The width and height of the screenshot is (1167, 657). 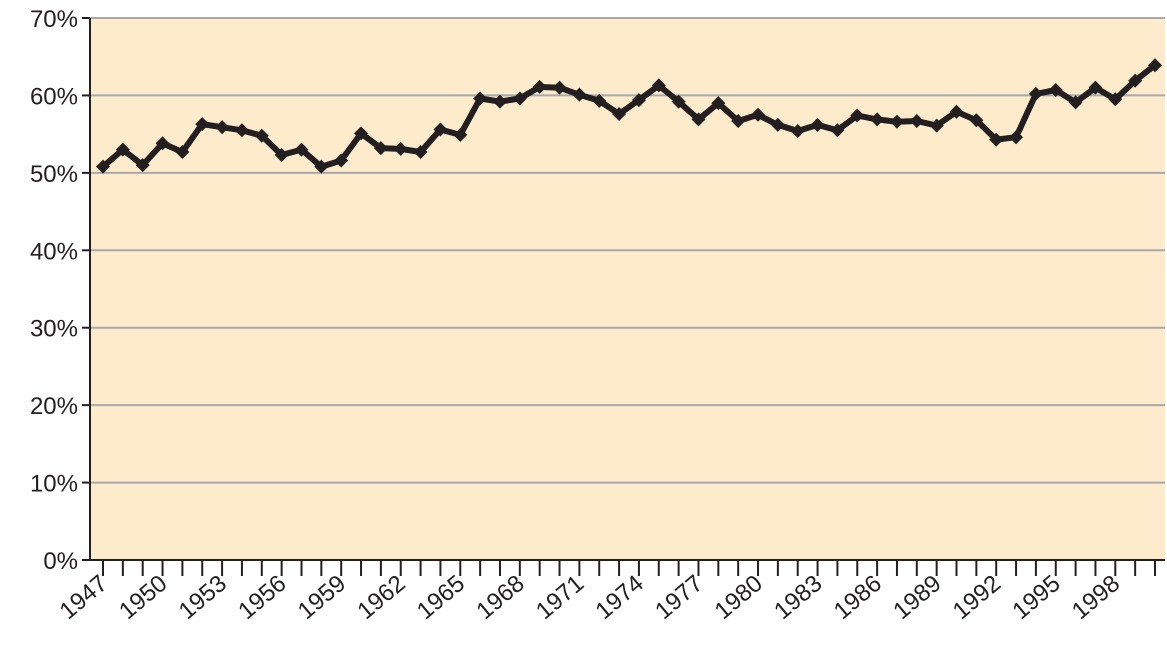 I want to click on y-tick-label: 70%, so click(x=54, y=19).